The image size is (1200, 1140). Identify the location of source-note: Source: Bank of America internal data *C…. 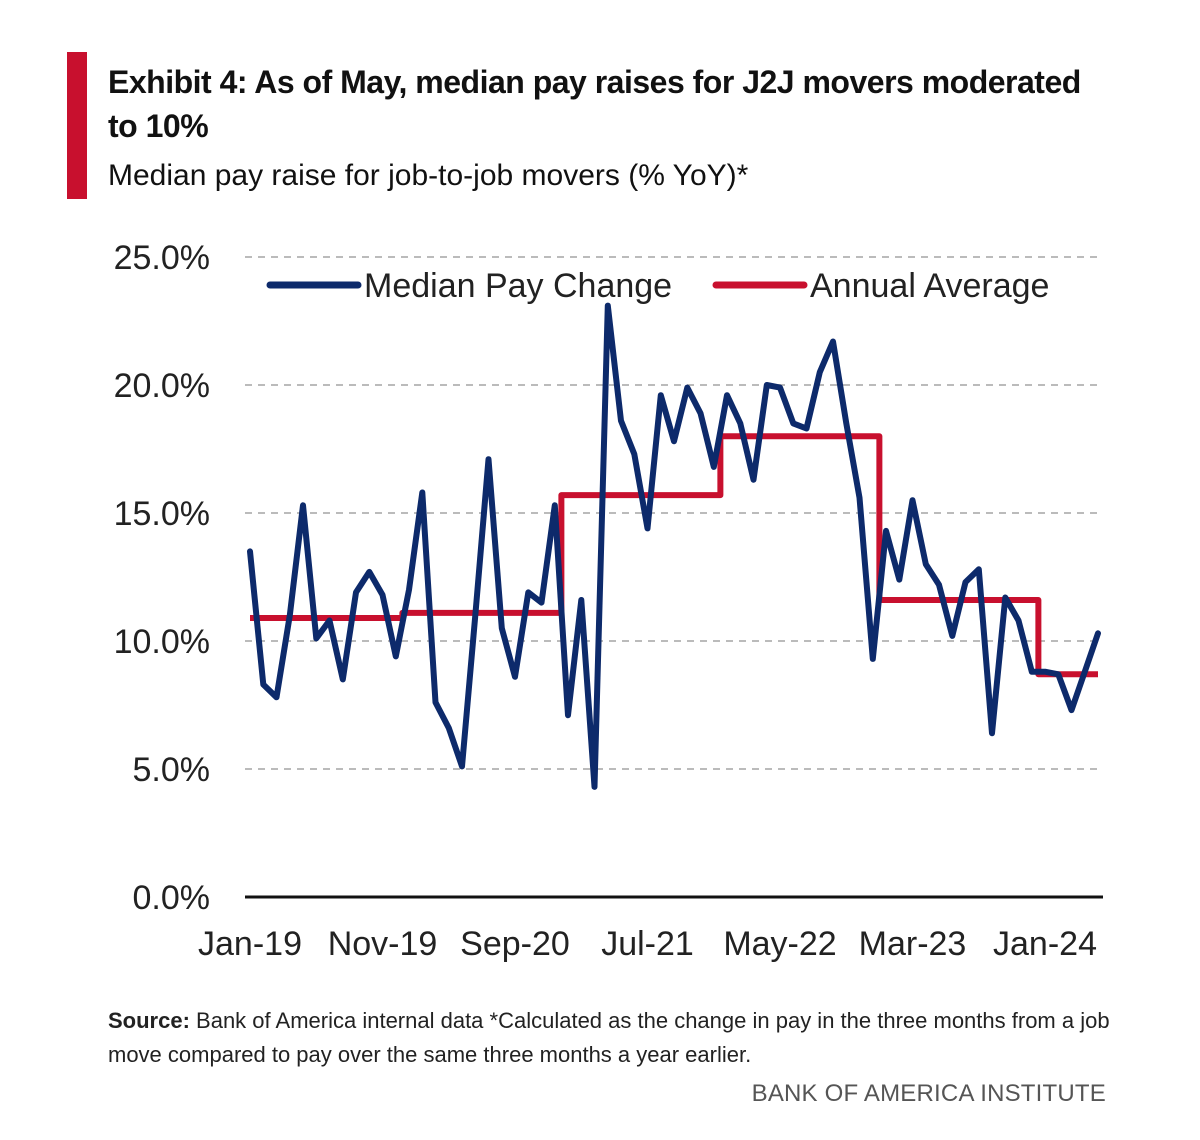
(613, 1038).